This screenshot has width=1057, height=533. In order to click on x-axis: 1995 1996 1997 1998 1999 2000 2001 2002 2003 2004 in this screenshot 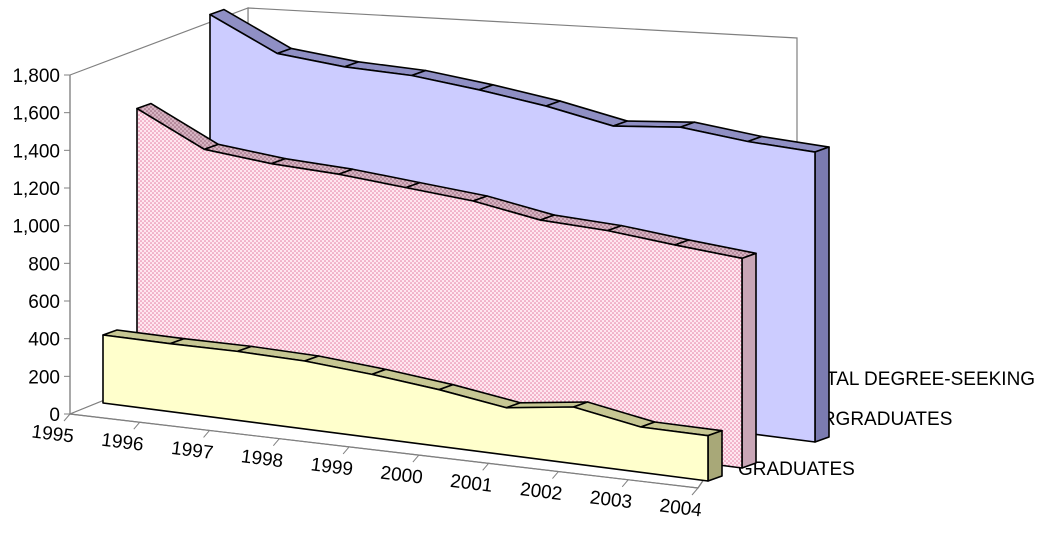, I will do `click(366, 467)`.